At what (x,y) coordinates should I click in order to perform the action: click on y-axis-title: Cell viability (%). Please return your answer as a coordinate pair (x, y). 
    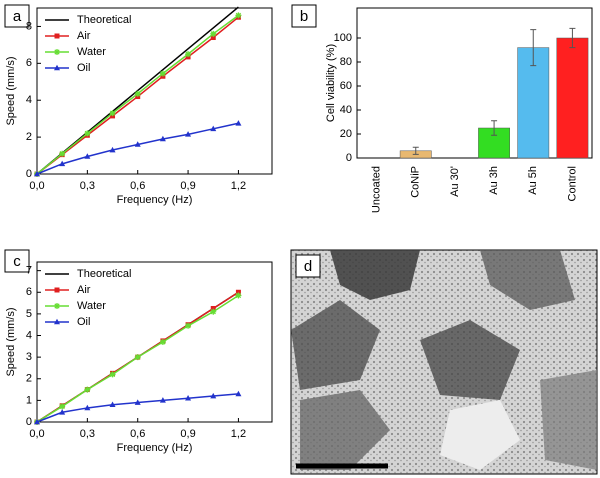
    Looking at the image, I should click on (331, 83).